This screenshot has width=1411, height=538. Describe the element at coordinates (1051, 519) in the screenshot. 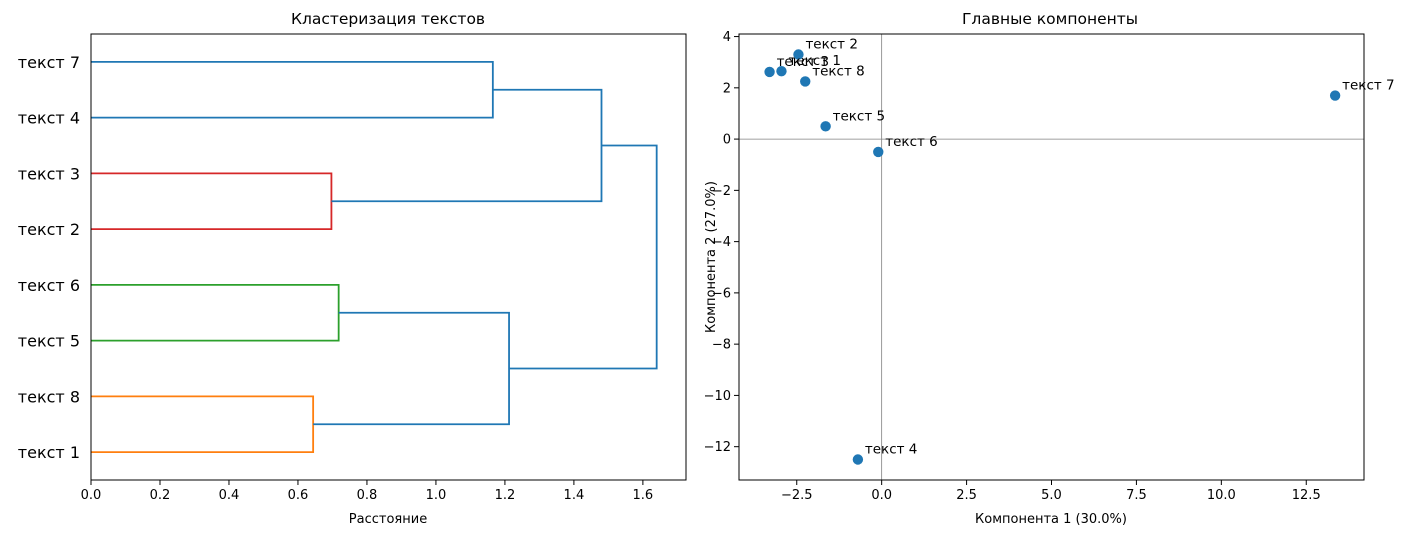

I see `scatter-x-axis-label: Компонента 1 (30.0%)` at that location.